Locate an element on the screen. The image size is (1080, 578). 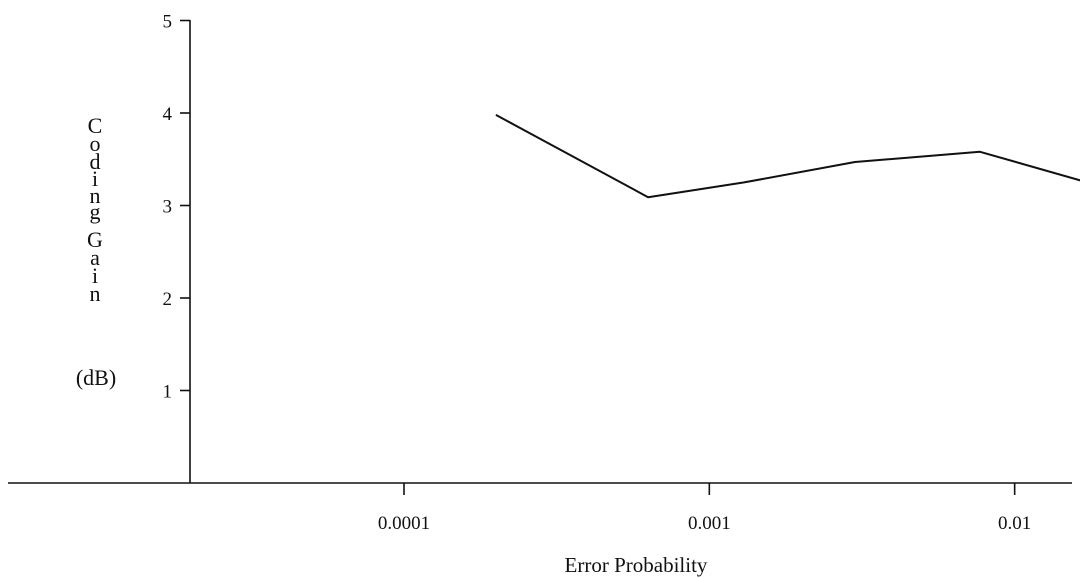
ylabel-char: d is located at coordinates (95, 161).